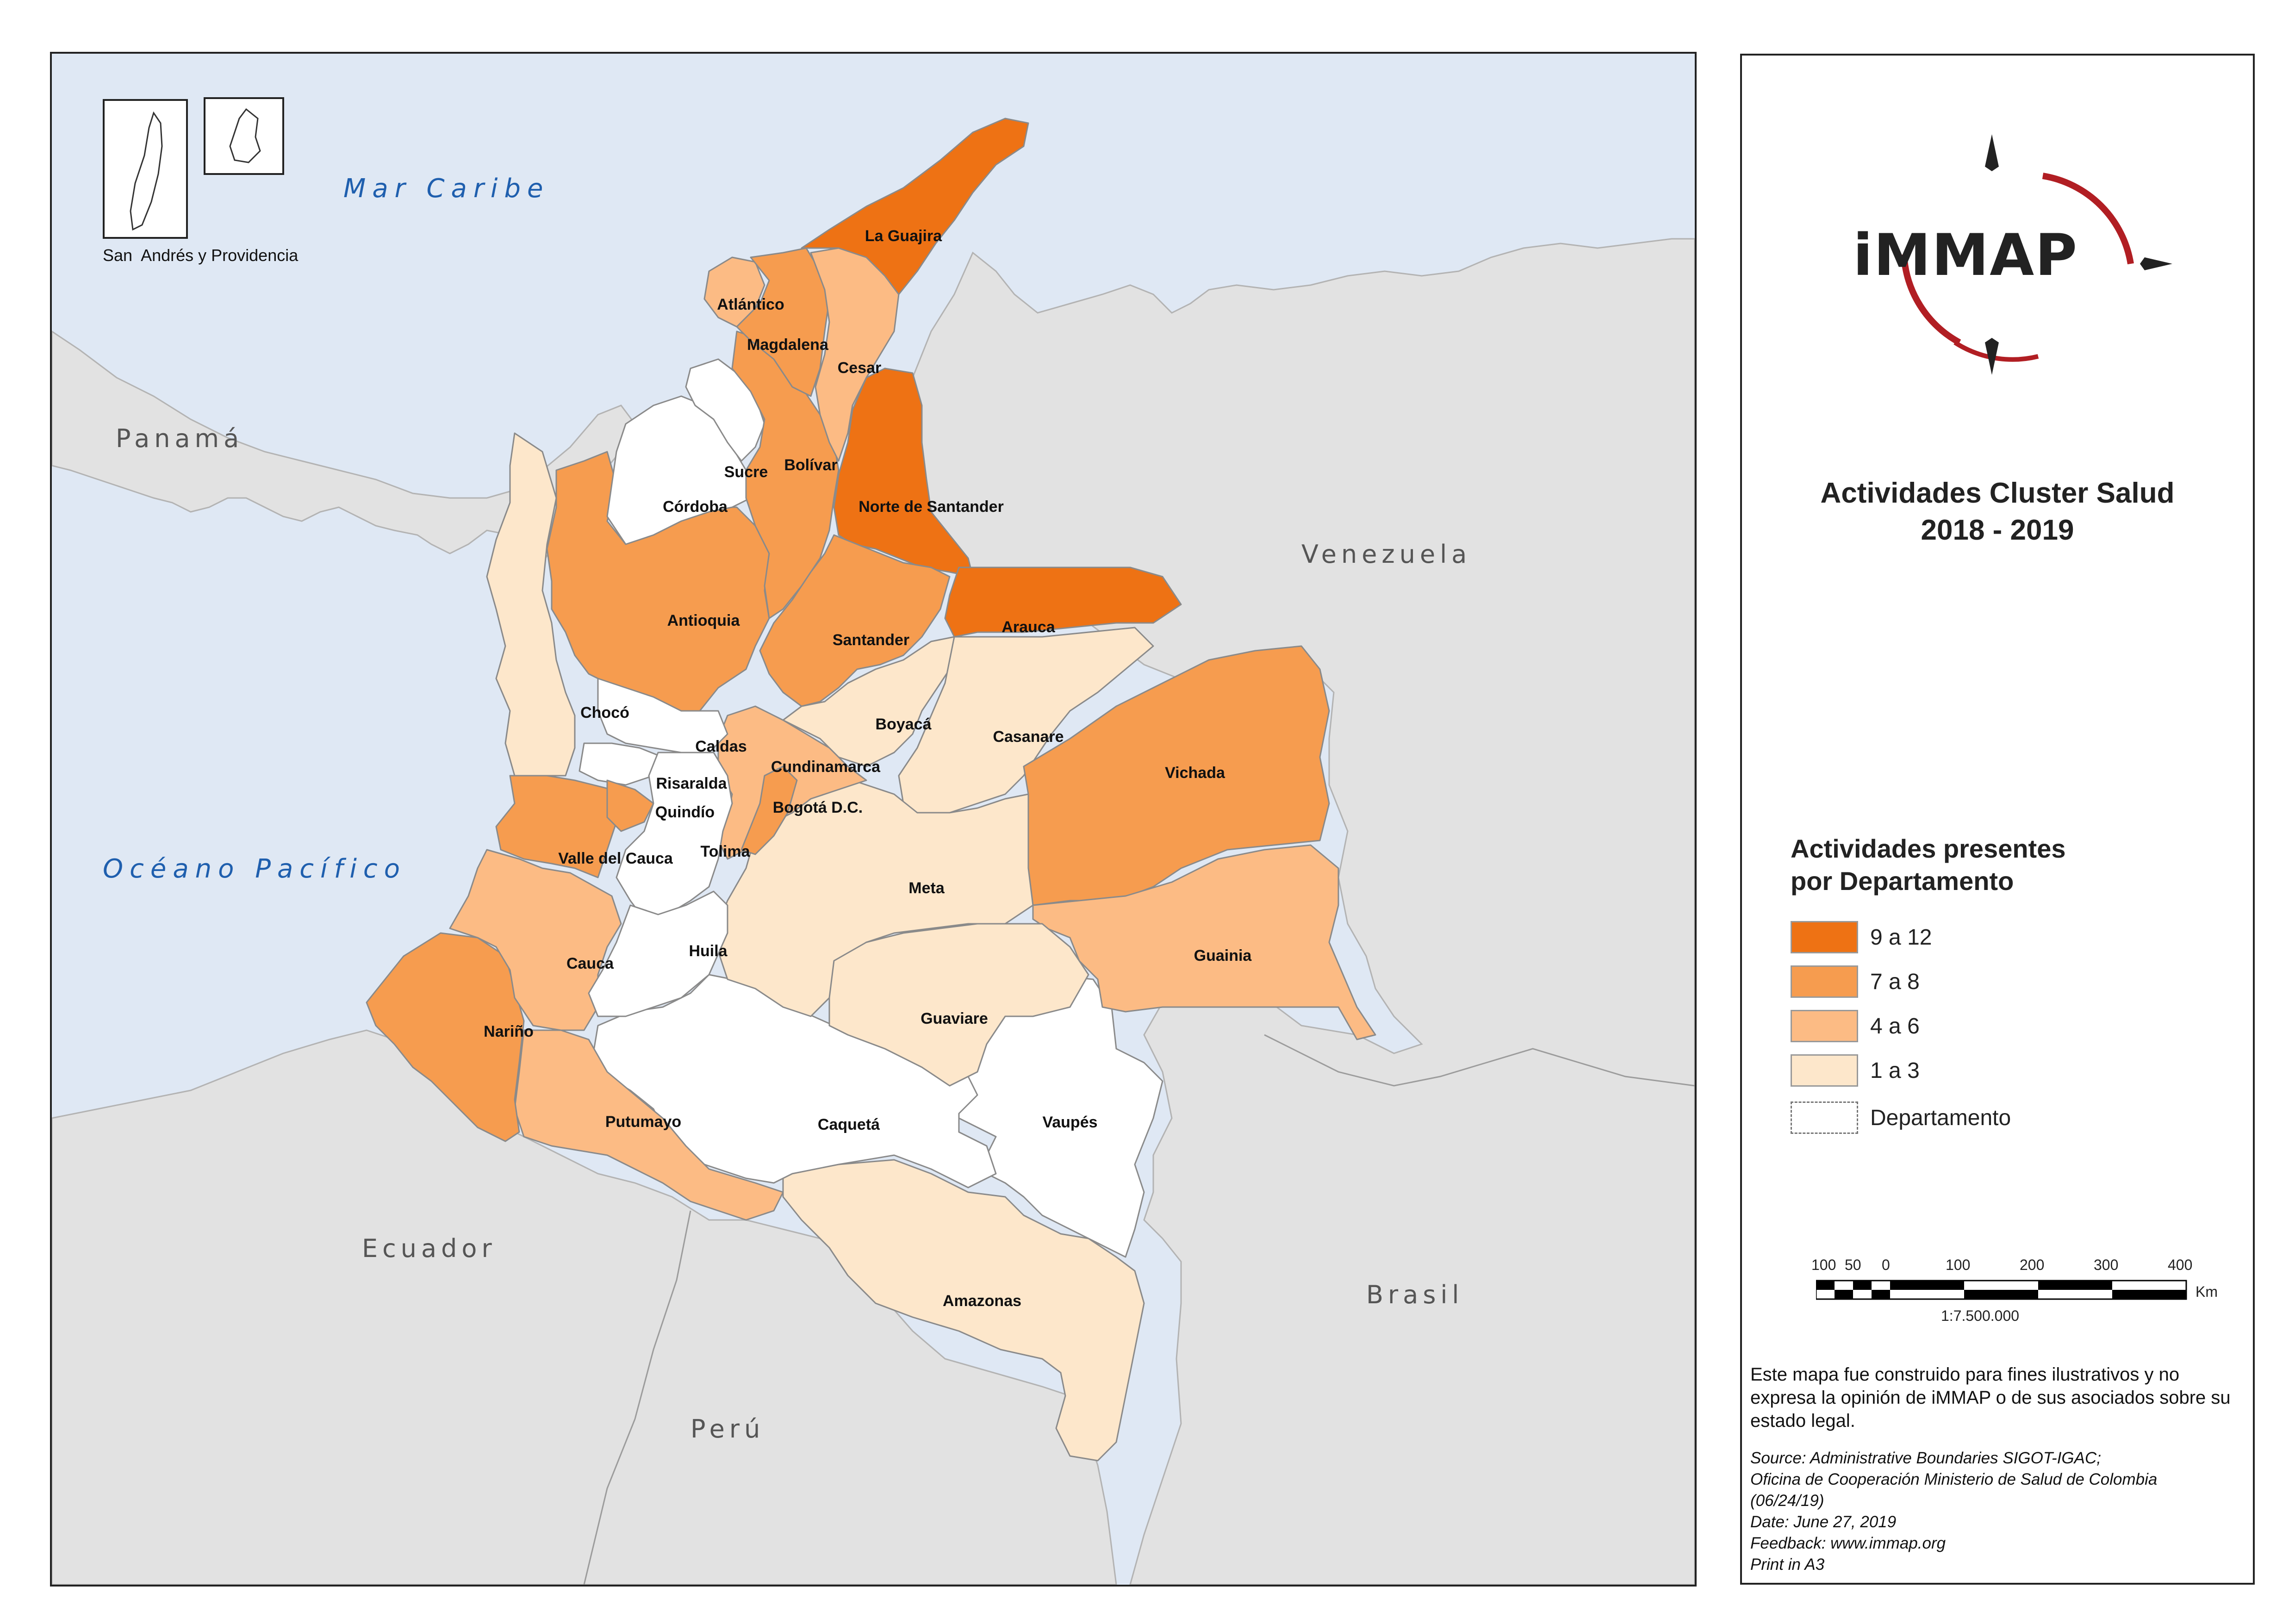  Describe the element at coordinates (926, 888) in the screenshot. I see `department-label: Meta` at that location.